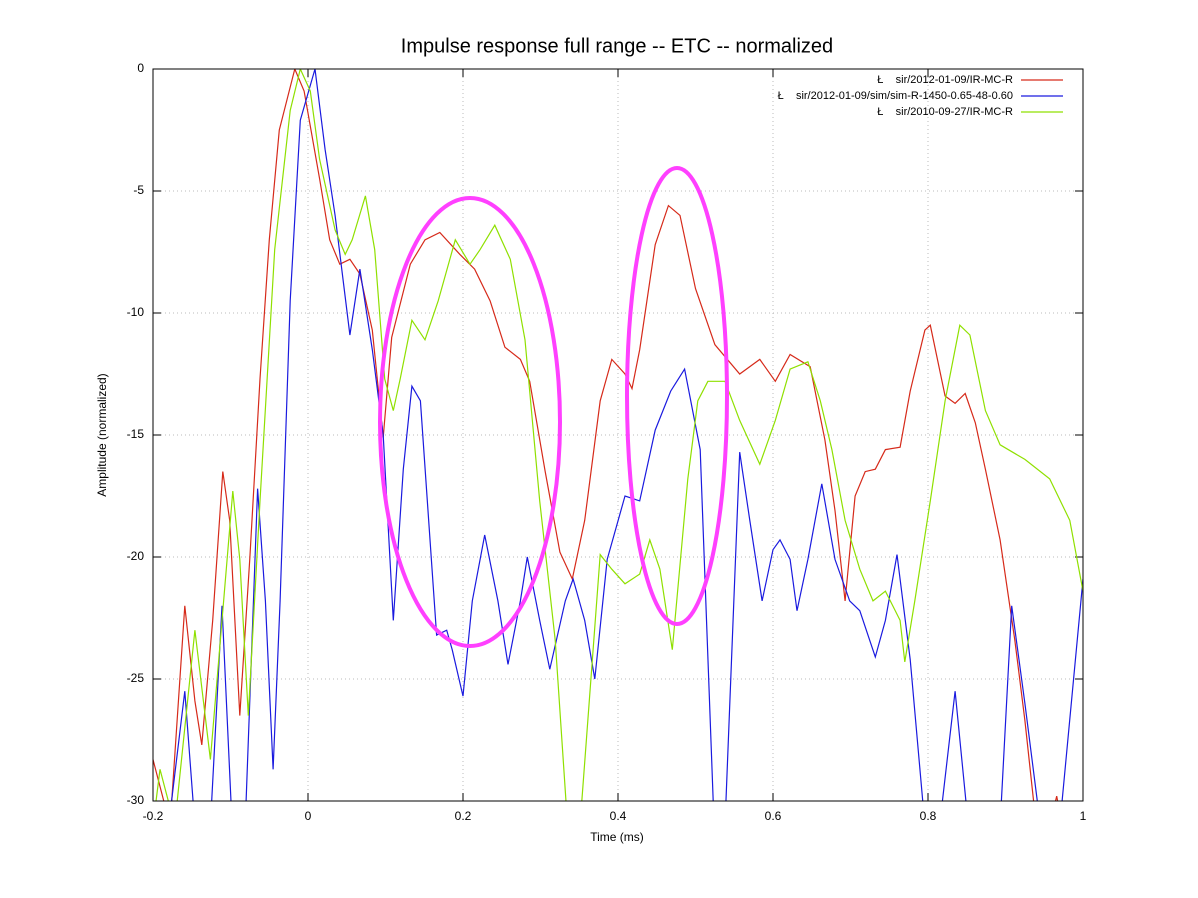  What do you see at coordinates (136, 800) in the screenshot?
I see `y-tick-label: -30` at bounding box center [136, 800].